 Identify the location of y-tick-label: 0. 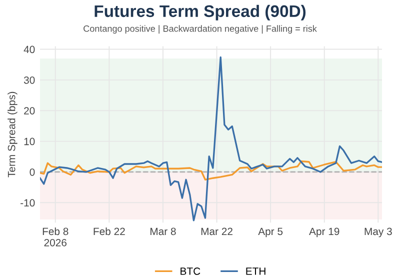
(32, 172).